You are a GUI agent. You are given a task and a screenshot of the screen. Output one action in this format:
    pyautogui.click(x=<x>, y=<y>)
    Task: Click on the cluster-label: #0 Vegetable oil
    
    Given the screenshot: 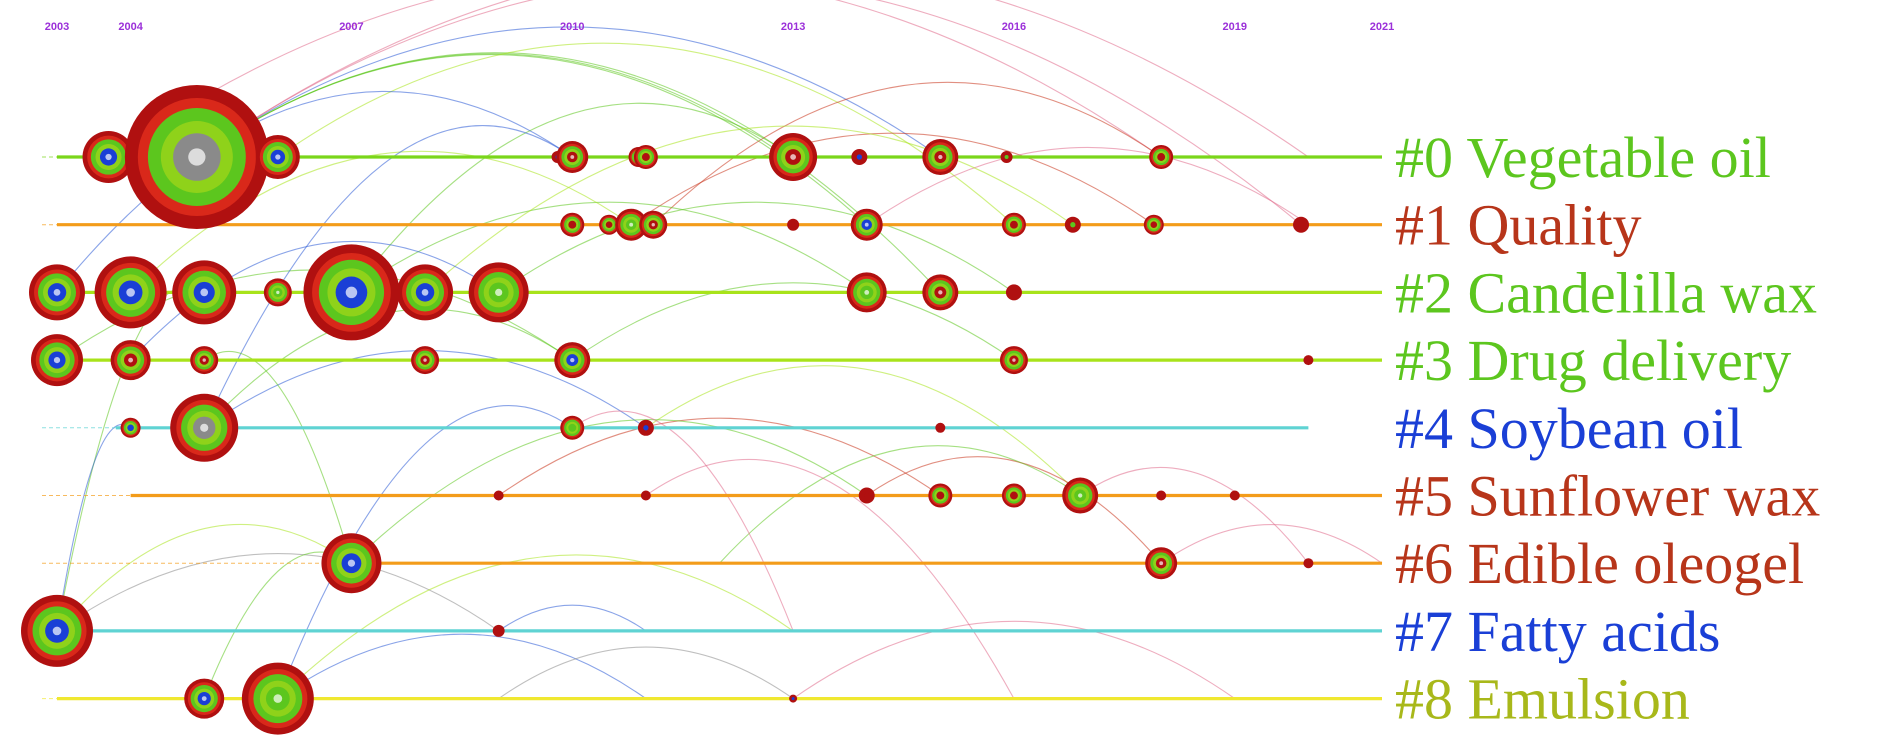 What is the action you would take?
    pyautogui.click(x=1583, y=157)
    